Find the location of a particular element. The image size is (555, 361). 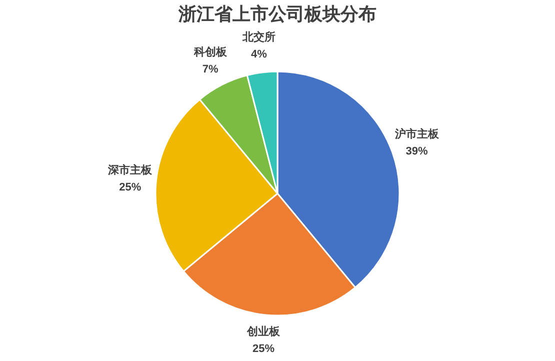

slice-label: 沪市主板 is located at coordinates (417, 133).